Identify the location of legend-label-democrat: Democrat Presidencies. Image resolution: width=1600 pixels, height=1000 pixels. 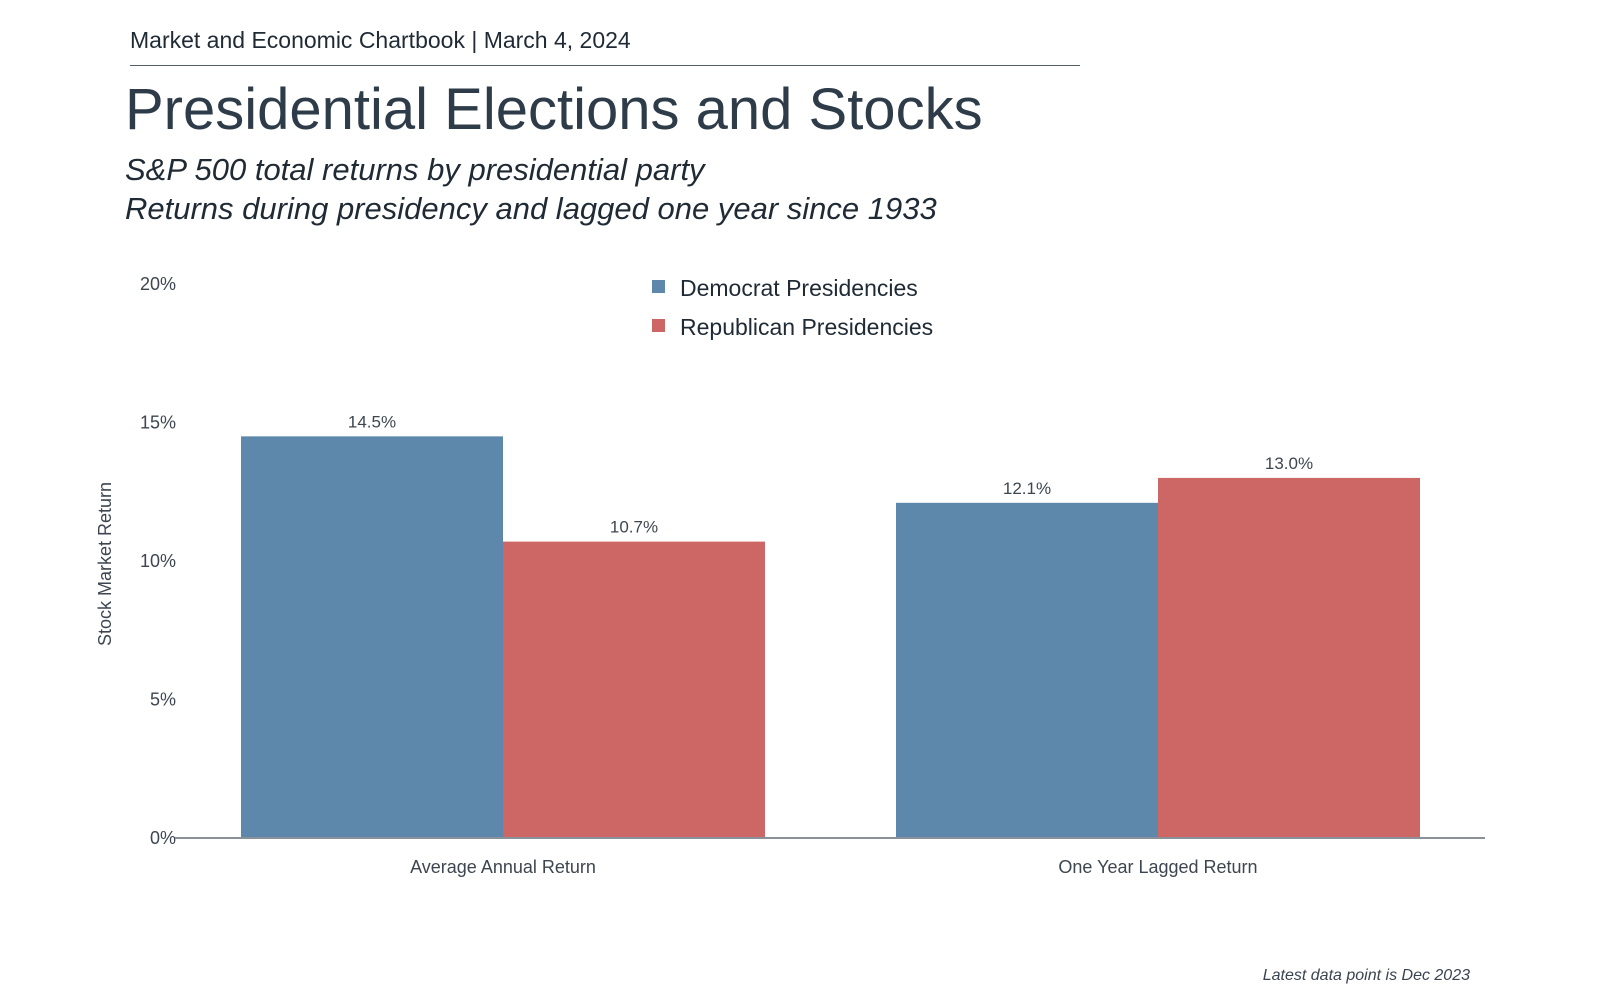
(799, 288).